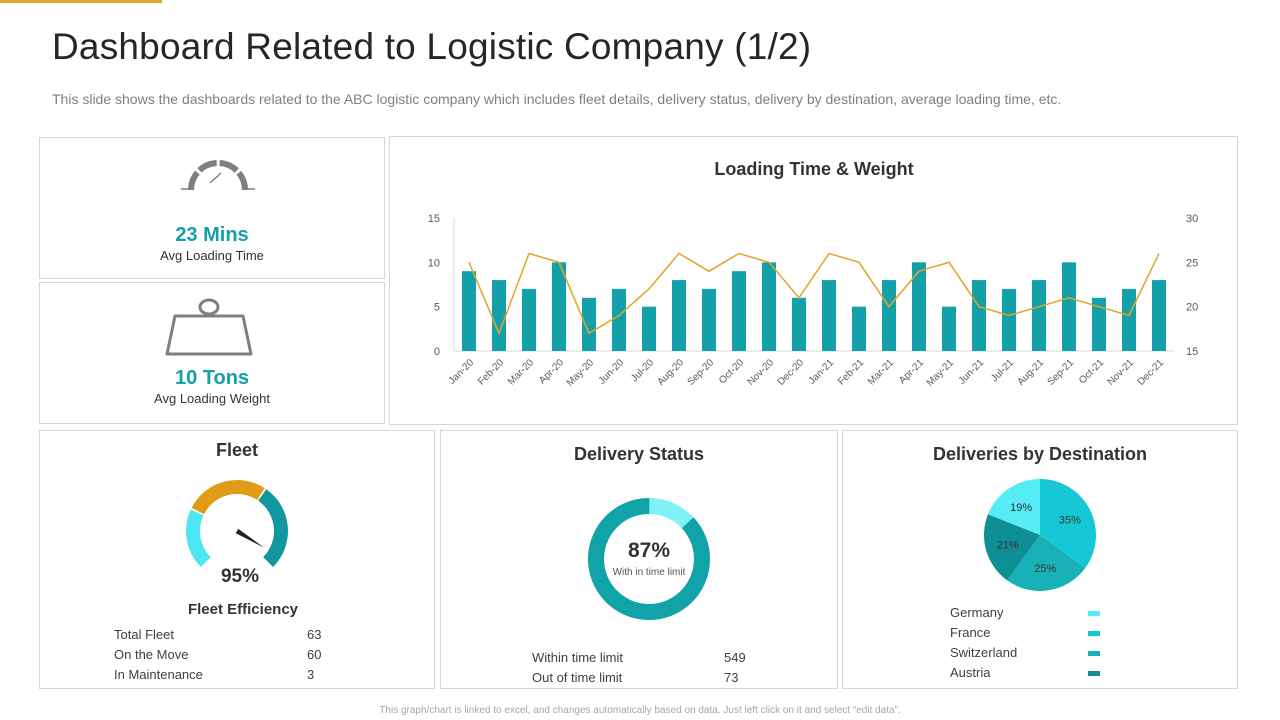 Image resolution: width=1280 pixels, height=720 pixels. What do you see at coordinates (735, 657) in the screenshot?
I see `delivery-row-value: 549` at bounding box center [735, 657].